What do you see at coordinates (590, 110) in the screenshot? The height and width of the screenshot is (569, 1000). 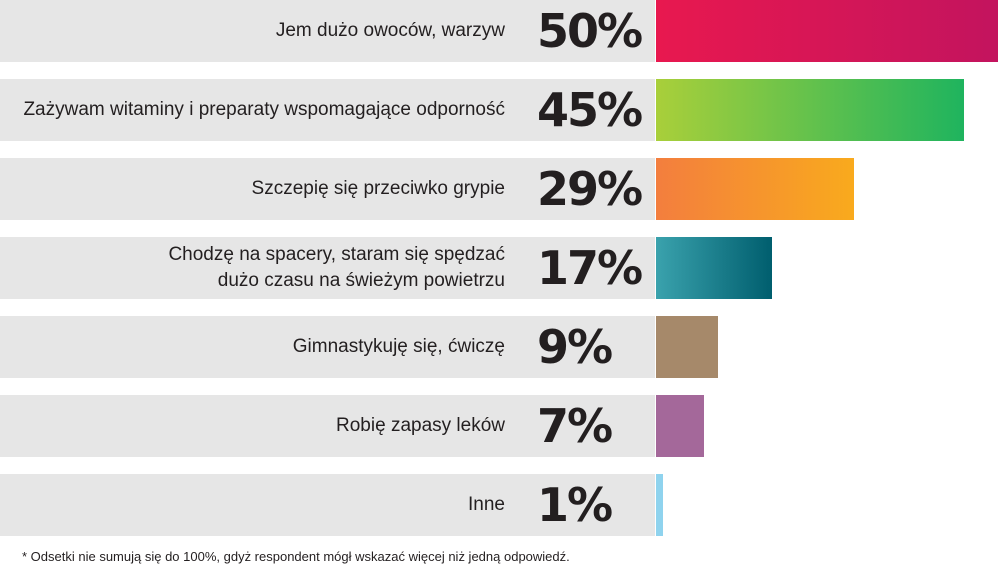 I see `value-label: 45%` at bounding box center [590, 110].